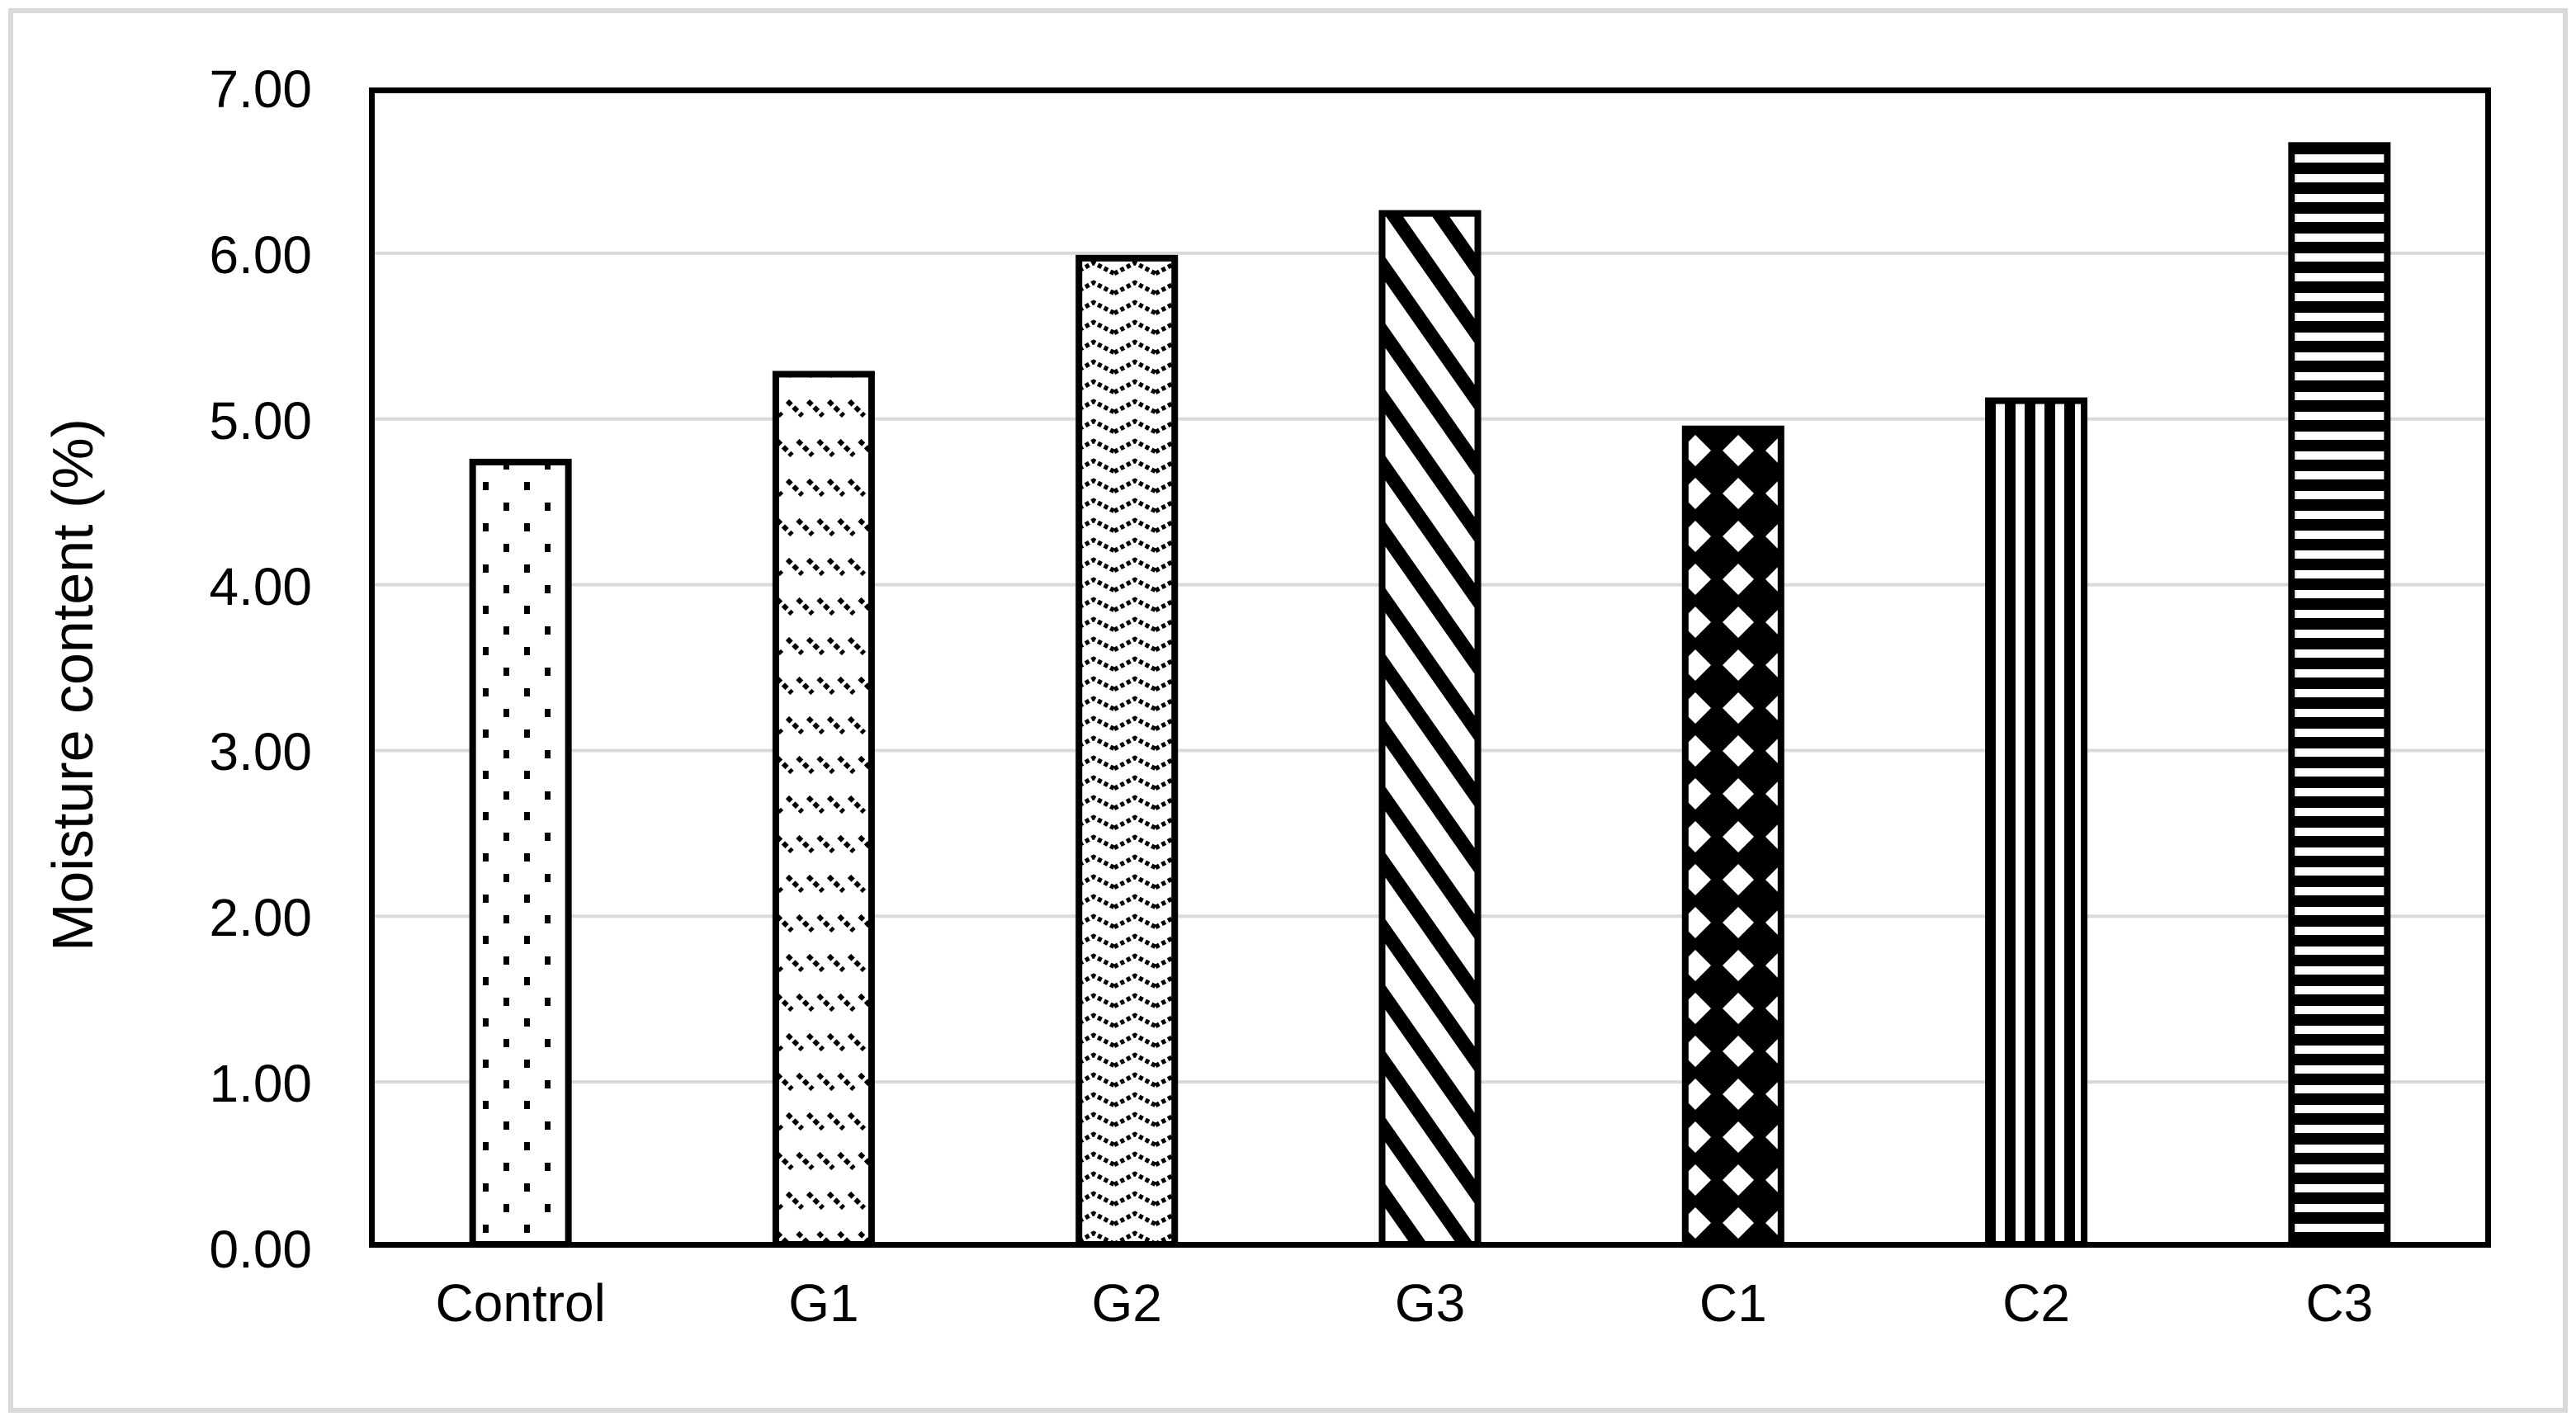 Image resolution: width=2576 pixels, height=1421 pixels. Describe the element at coordinates (823, 1303) in the screenshot. I see `x-category-label: G1` at that location.